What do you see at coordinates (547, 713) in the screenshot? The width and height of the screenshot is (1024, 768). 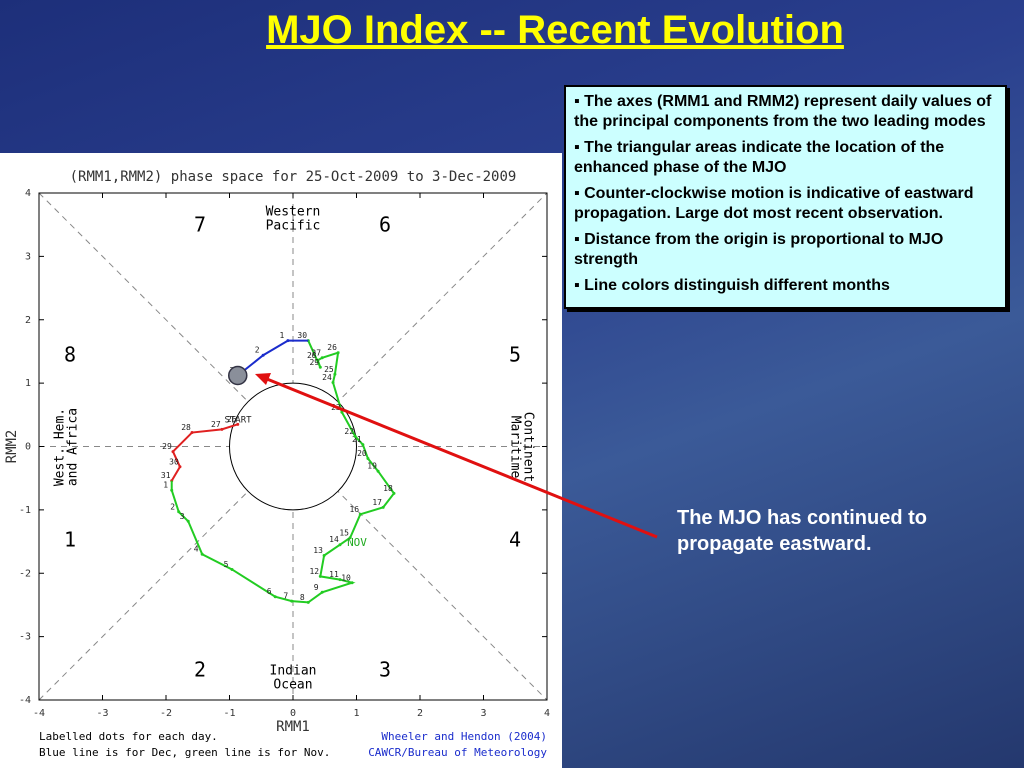 I see `x-tick-label: 4` at bounding box center [547, 713].